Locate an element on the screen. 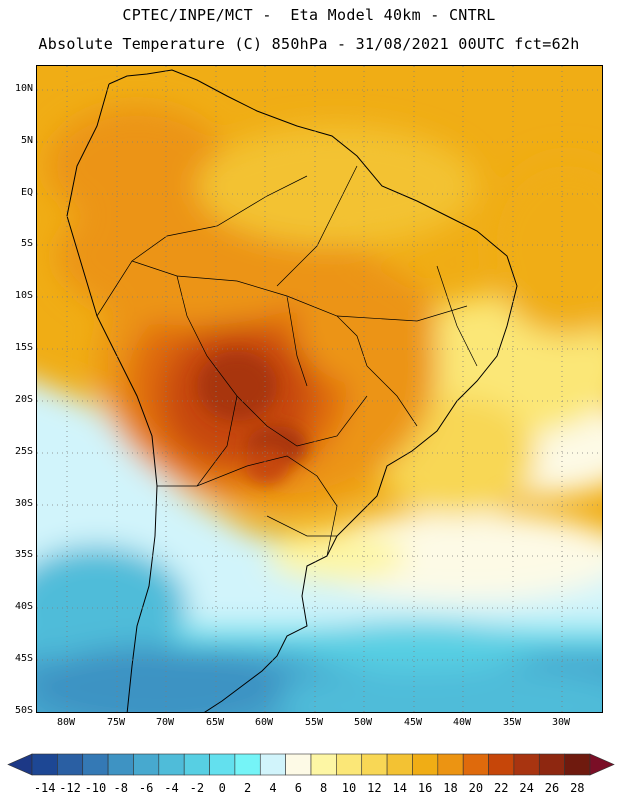 The width and height of the screenshot is (618, 800). colorbar is located at coordinates (311, 764).